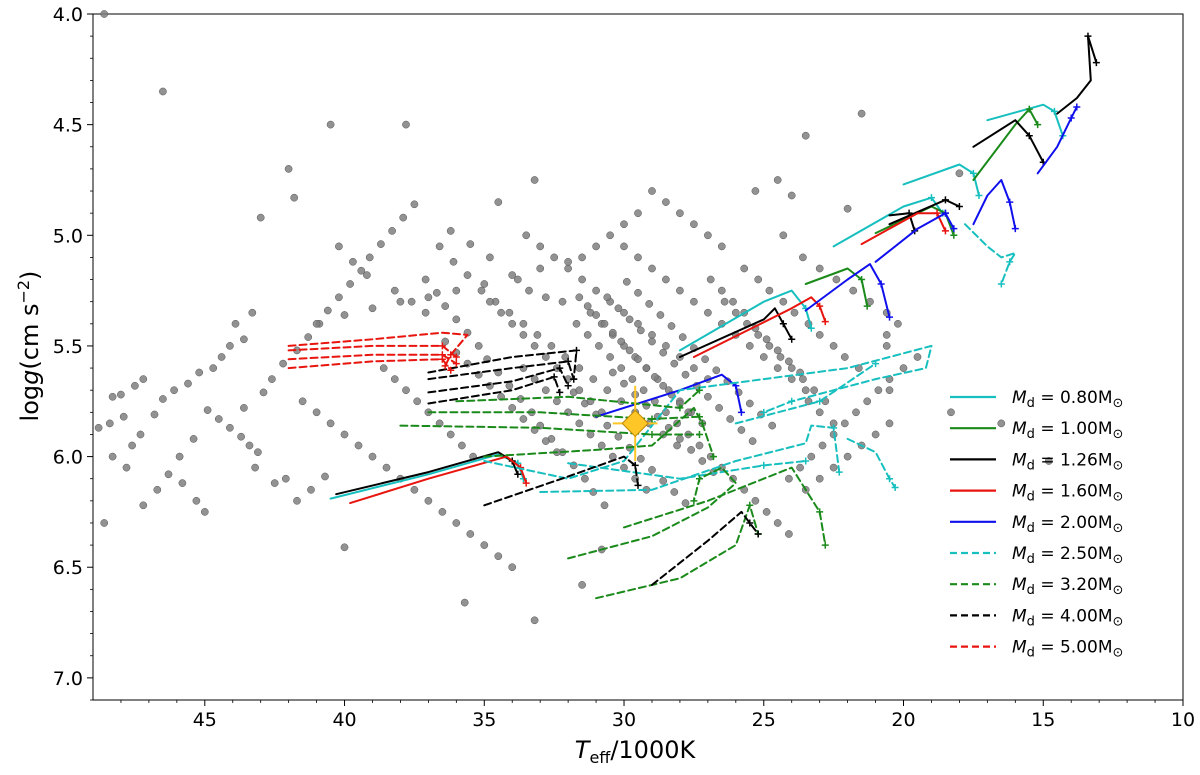 This screenshot has height=775, width=1200. I want to click on x-tick-label: 20, so click(903, 720).